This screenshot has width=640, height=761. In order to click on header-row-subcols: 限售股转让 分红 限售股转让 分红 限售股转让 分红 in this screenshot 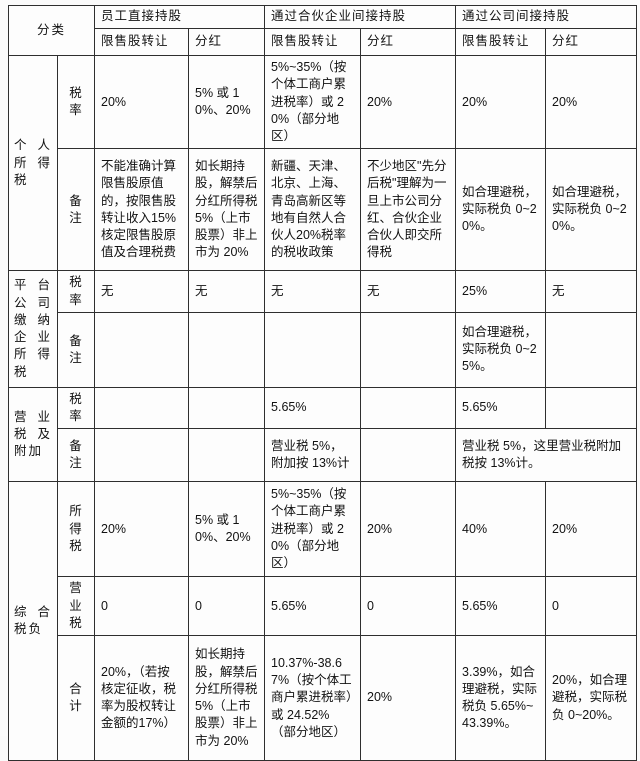, I will do `click(323, 42)`.